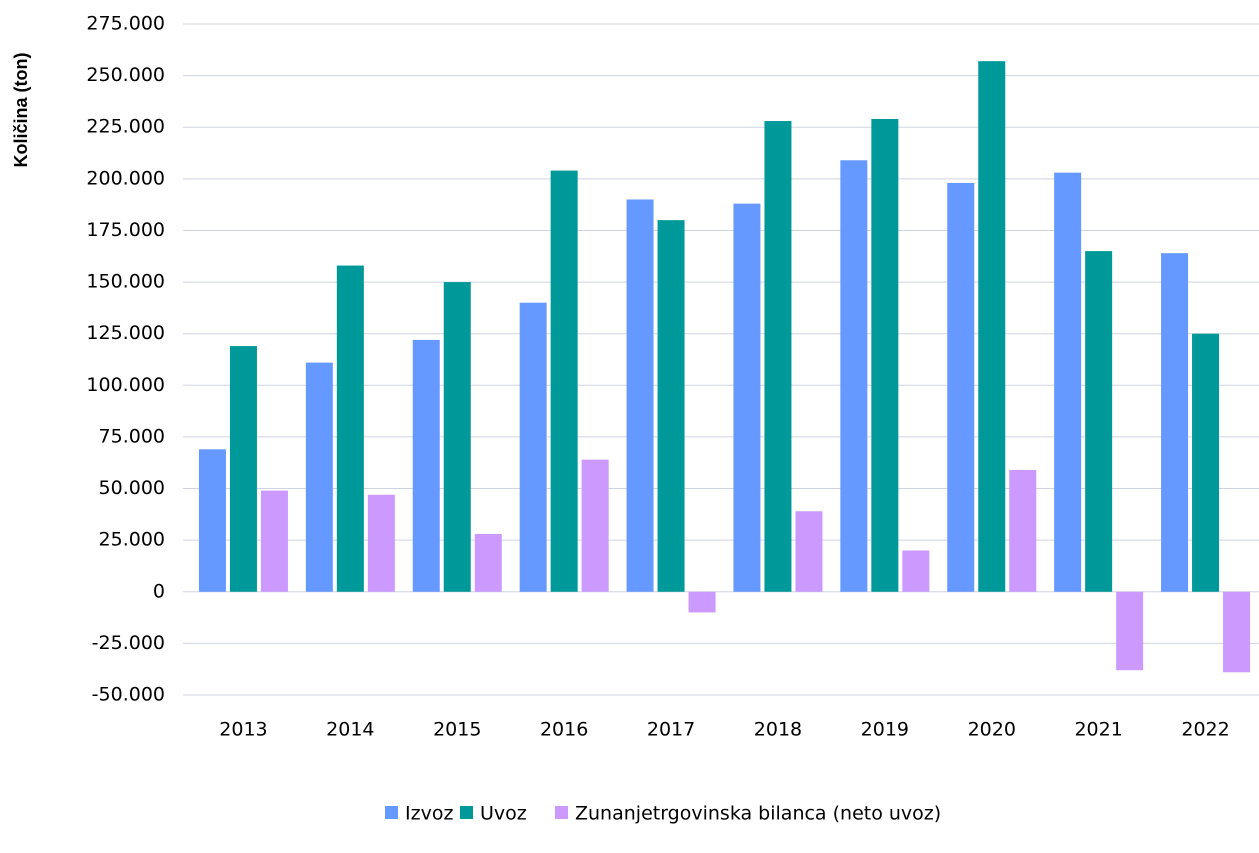  I want to click on y-tick-label: 125.000, so click(125, 333).